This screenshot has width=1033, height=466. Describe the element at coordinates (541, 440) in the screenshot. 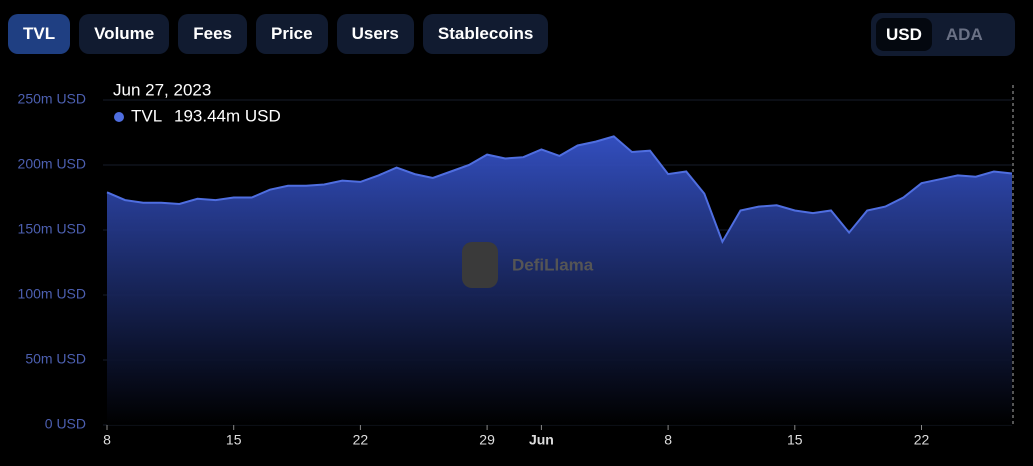

I see `x-tick-label: Jun` at that location.